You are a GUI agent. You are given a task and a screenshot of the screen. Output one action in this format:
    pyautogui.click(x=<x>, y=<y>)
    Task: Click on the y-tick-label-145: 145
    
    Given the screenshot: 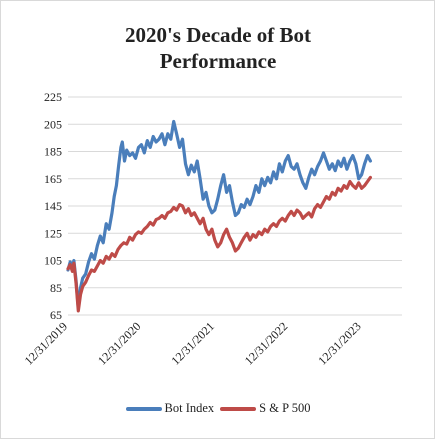 What is the action you would take?
    pyautogui.click(x=53, y=206)
    